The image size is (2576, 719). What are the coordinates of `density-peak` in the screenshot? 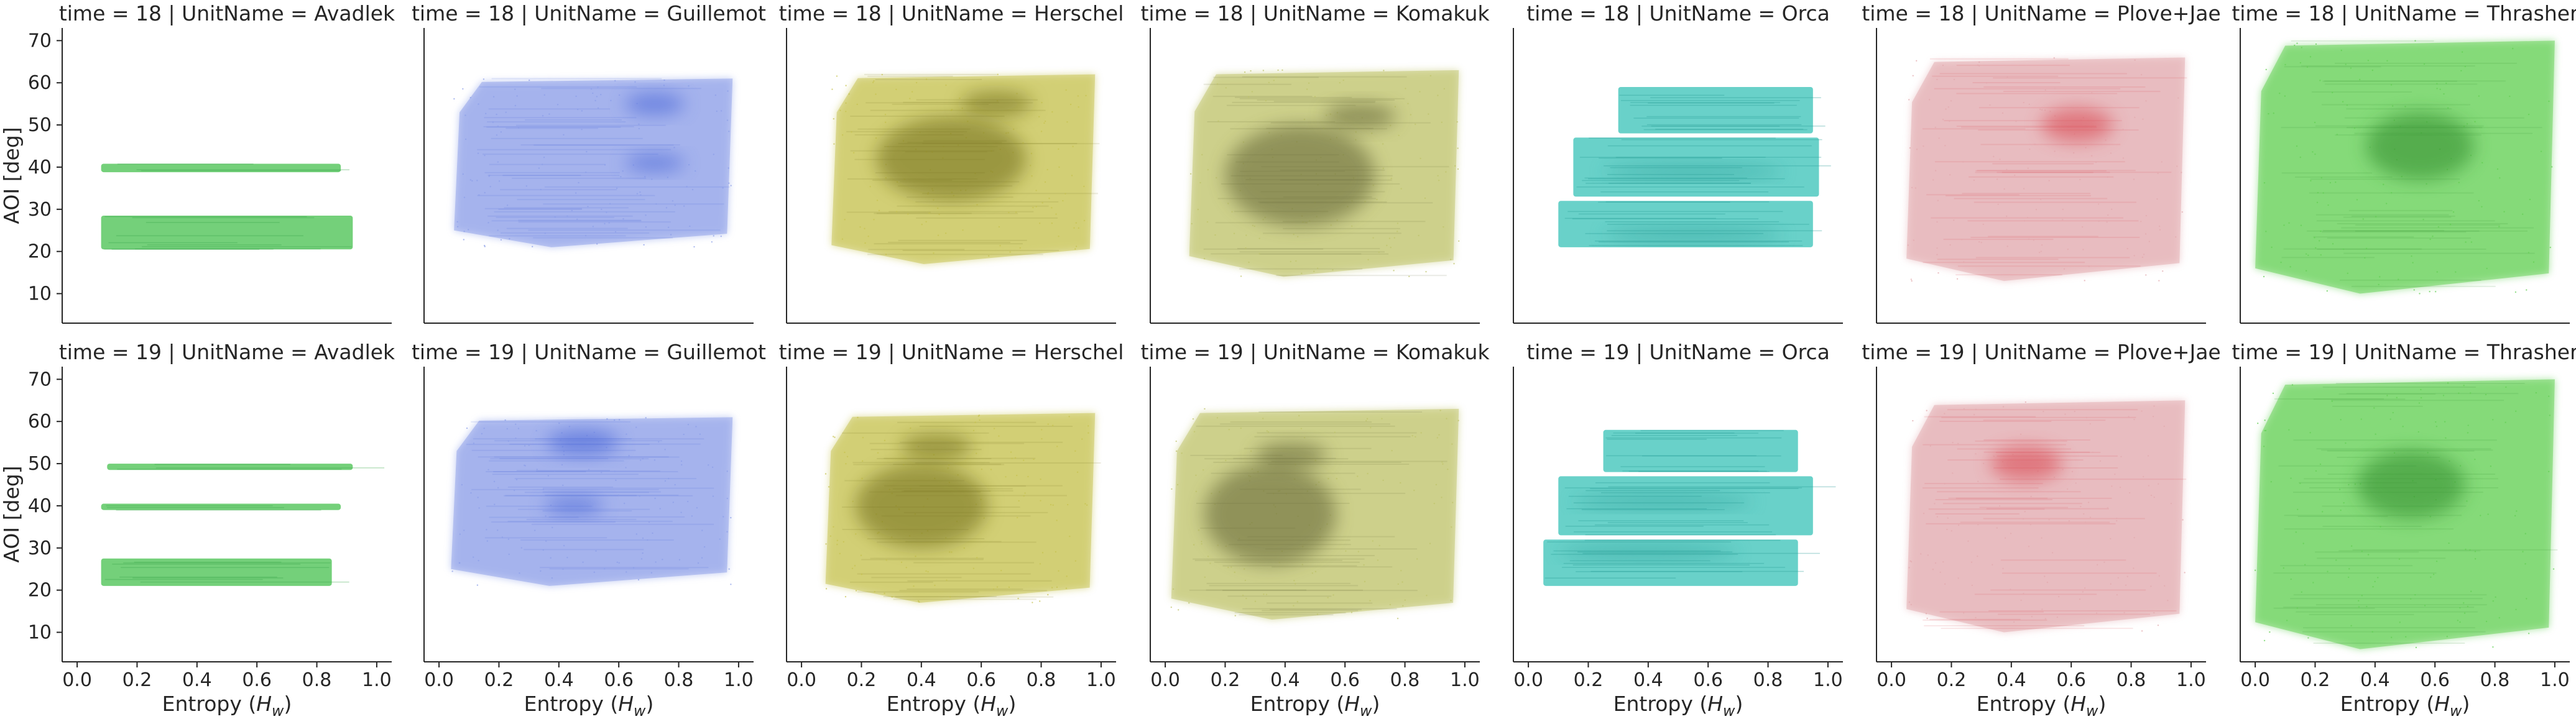 It's located at (1300, 175).